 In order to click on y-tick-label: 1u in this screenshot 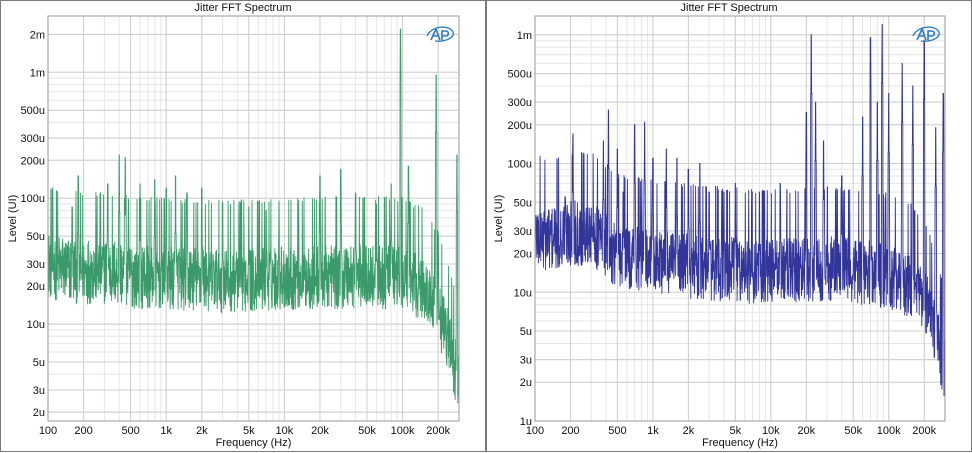, I will do `click(526, 422)`.